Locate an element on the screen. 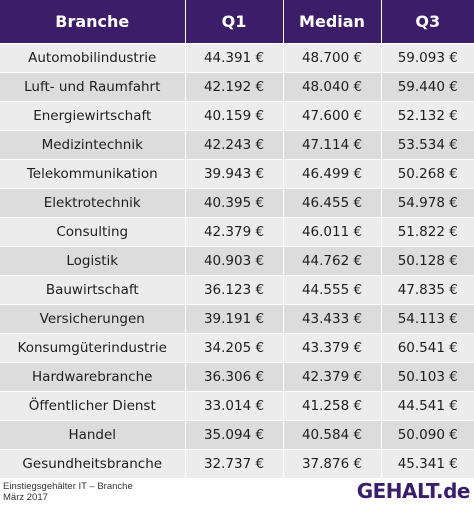  cell-branche: Konsumgüterindustrie is located at coordinates (93, 348).